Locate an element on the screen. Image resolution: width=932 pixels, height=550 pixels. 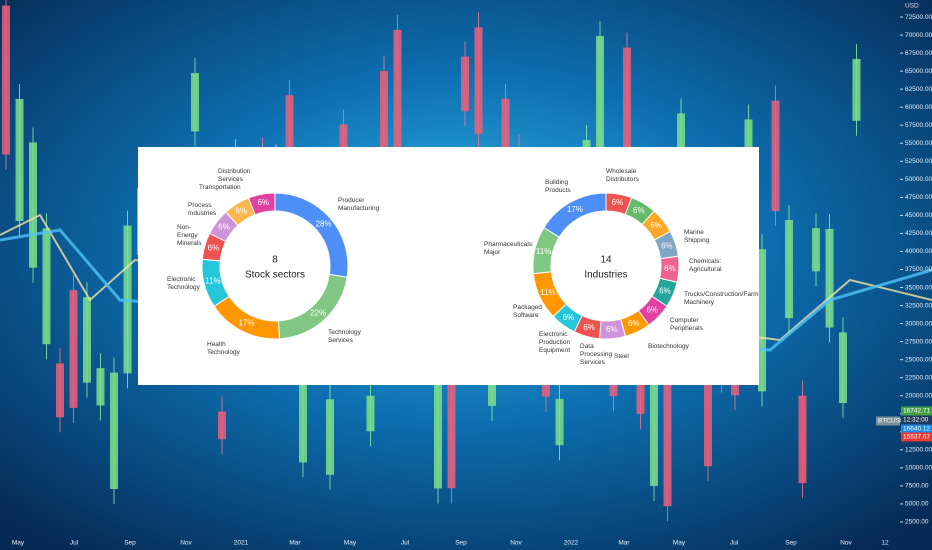
center-value: 14 is located at coordinates (606, 260).